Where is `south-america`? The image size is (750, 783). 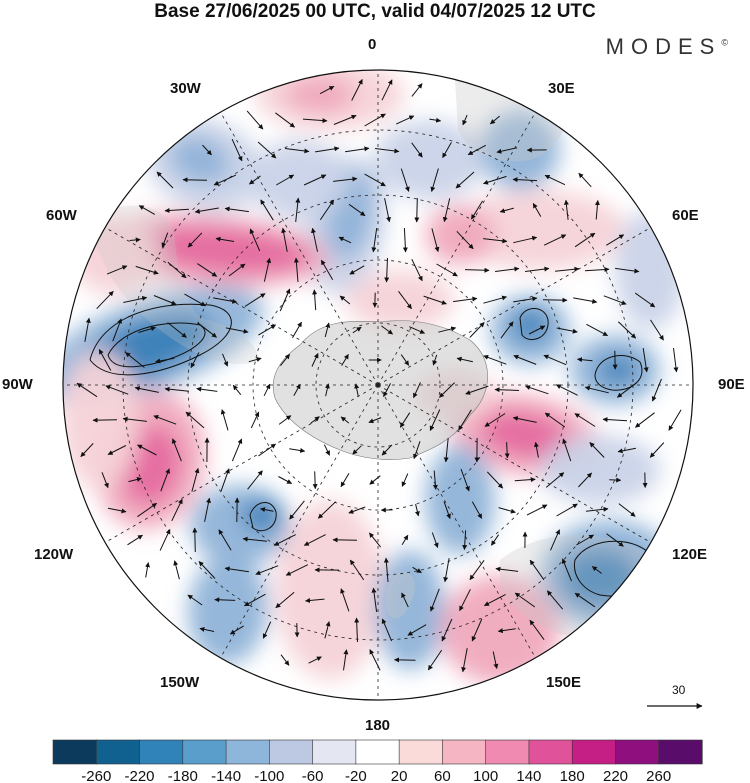 south-america is located at coordinates (175, 285).